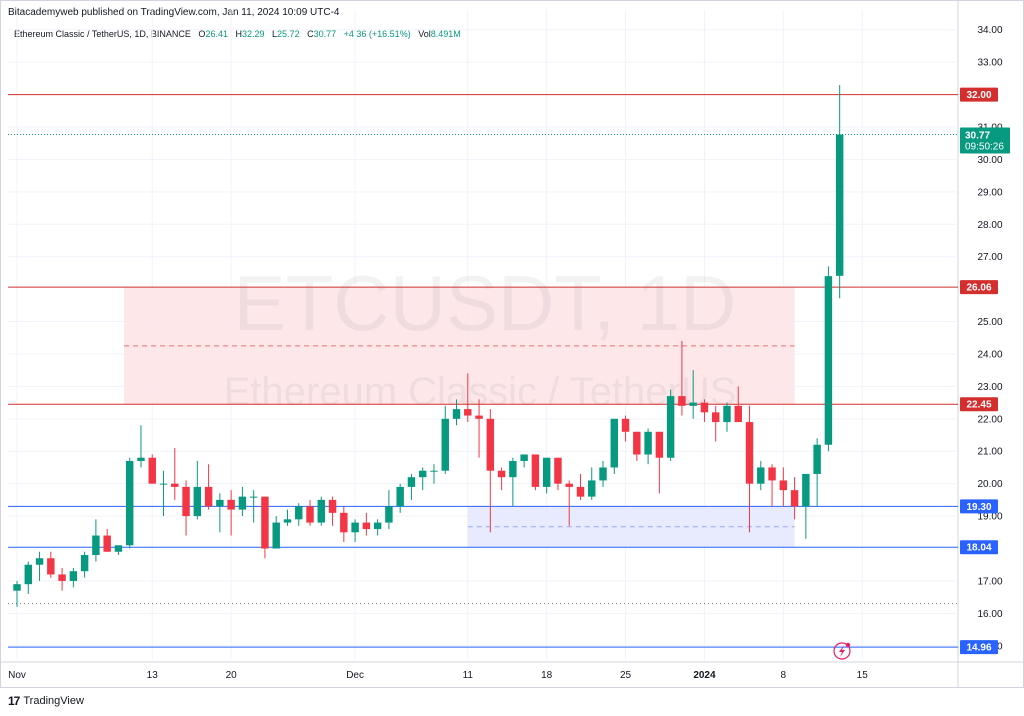 The width and height of the screenshot is (1024, 716). Describe the element at coordinates (355, 675) in the screenshot. I see `x-tick-label: Dec` at that location.